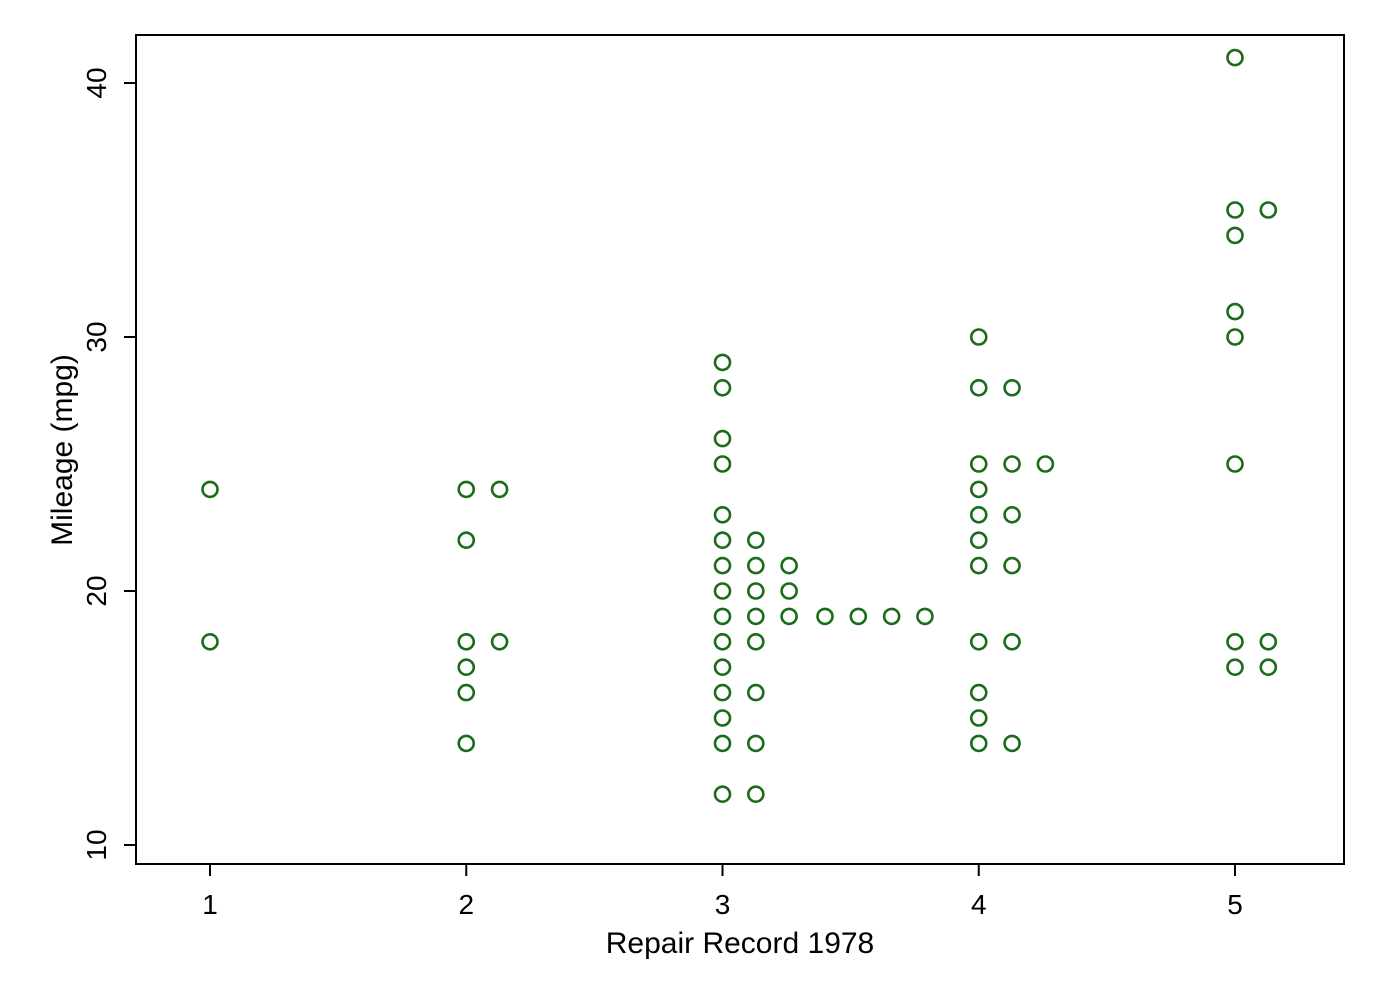  I want to click on x-tick-label: 5, so click(1235, 904).